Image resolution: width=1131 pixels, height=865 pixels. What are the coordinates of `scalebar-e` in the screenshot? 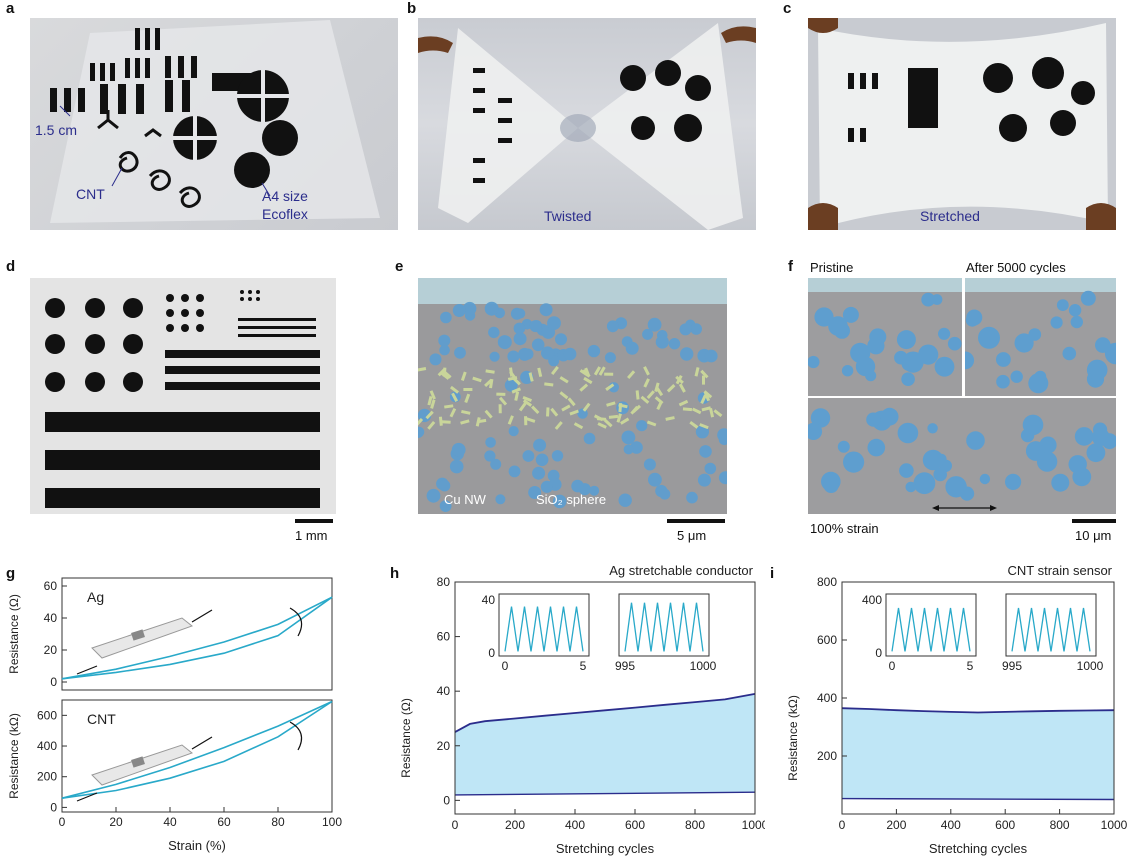 It's located at (696, 521).